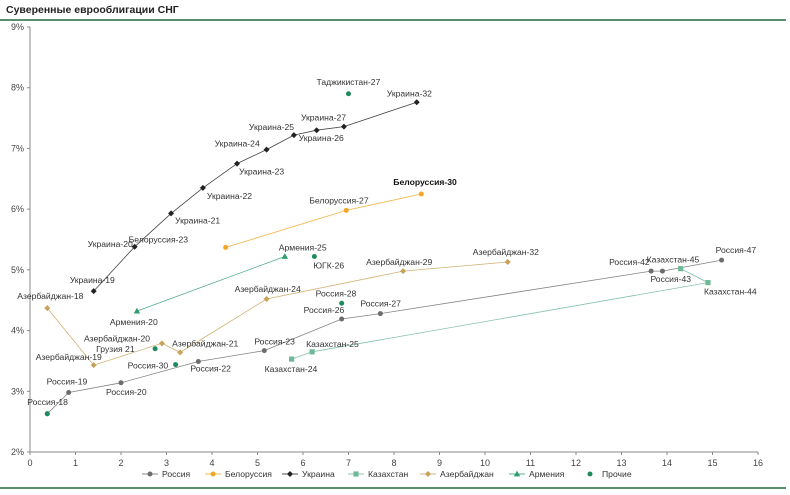 This screenshot has width=790, height=495. Describe the element at coordinates (67, 382) in the screenshot. I see `data-label: Россия-19` at that location.